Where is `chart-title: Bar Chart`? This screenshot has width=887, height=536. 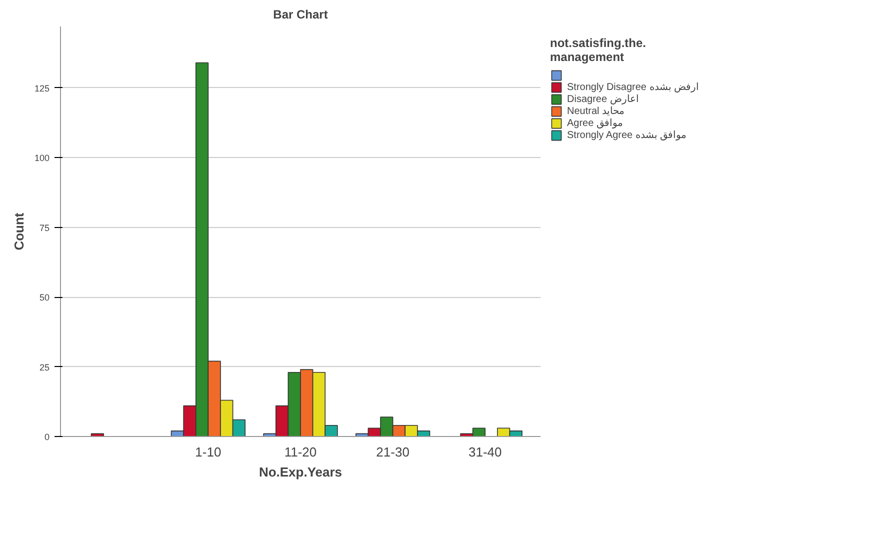
chart-title: Bar Chart is located at coordinates (300, 15).